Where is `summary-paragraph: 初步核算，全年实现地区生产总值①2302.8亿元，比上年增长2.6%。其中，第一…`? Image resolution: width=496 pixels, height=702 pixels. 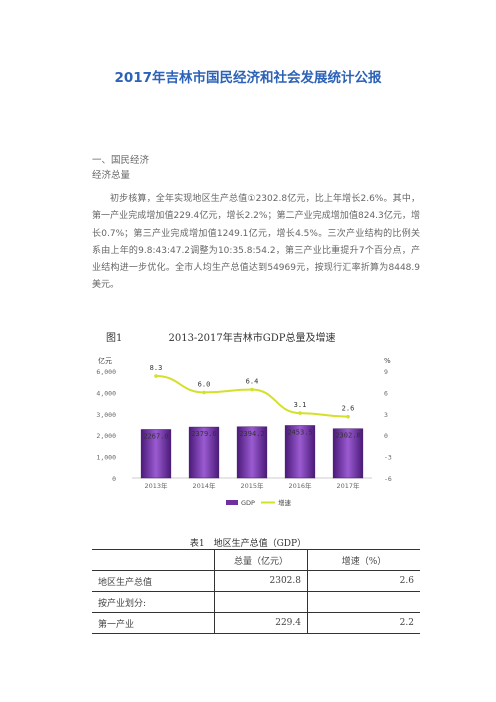 summary-paragraph: 初步核算，全年实现地区生产总值①2302.8亿元，比上年增长2.6%。其中，第一… is located at coordinates (256, 242).